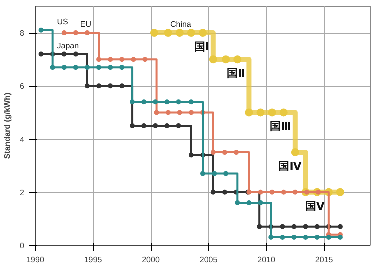 This screenshot has height=265, width=378. Describe the element at coordinates (324, 260) in the screenshot. I see `x-tick-label: 2015` at that location.